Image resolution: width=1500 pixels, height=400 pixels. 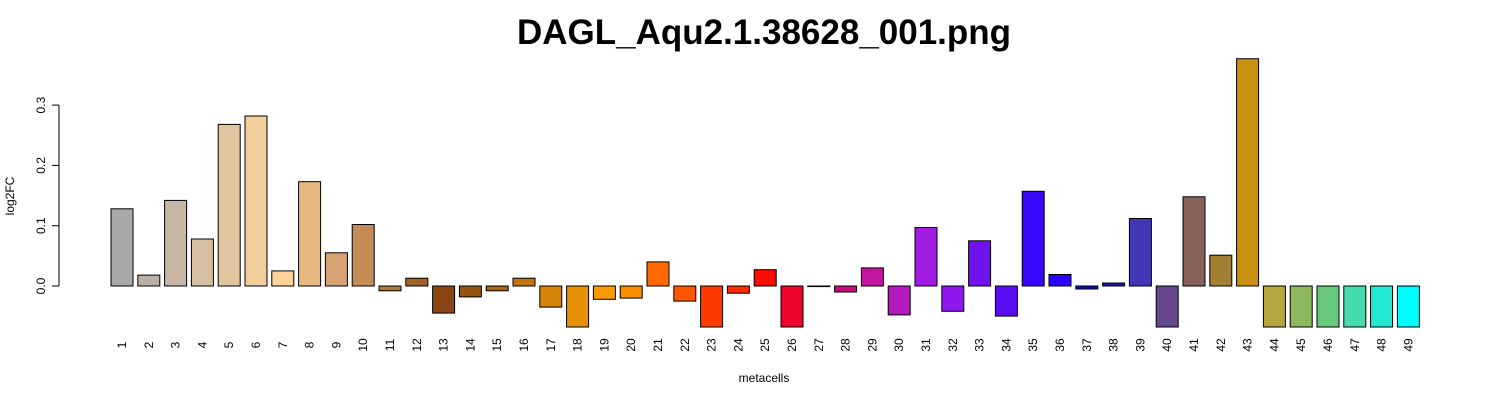 I want to click on x-tick-label: 7, so click(x=283, y=344).